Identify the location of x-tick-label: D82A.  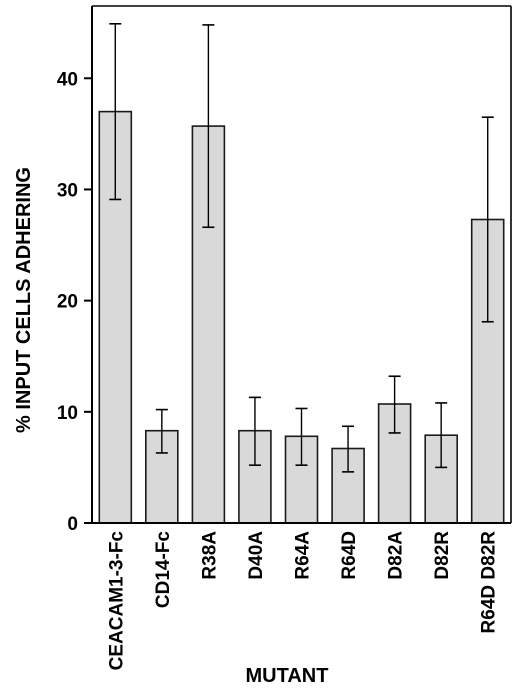
(396, 555).